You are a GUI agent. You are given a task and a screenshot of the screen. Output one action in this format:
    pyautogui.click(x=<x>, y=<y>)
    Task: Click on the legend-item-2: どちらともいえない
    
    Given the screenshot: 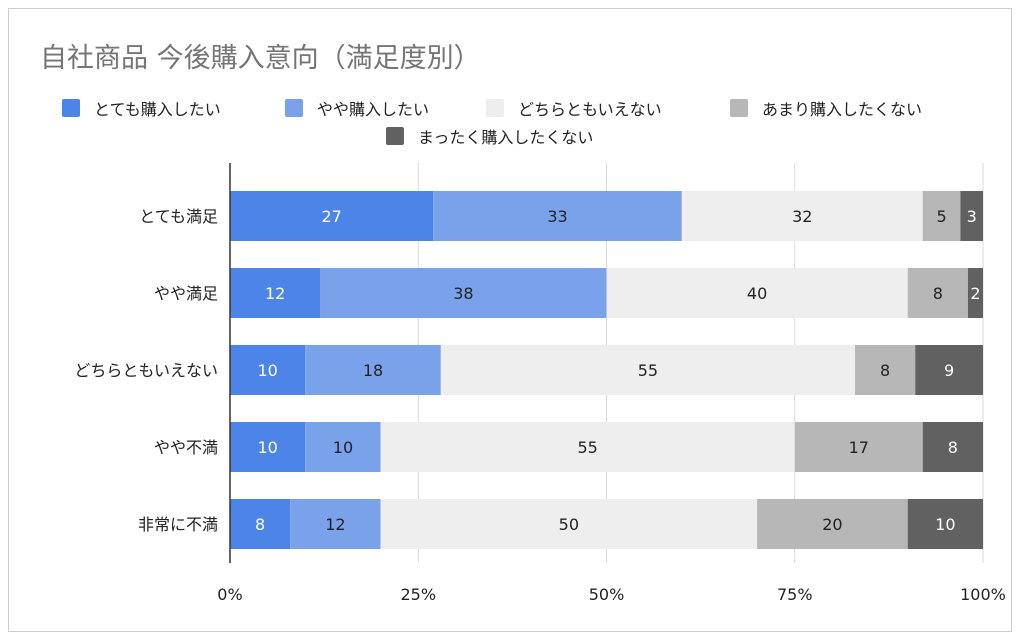 What is the action you would take?
    pyautogui.click(x=574, y=108)
    